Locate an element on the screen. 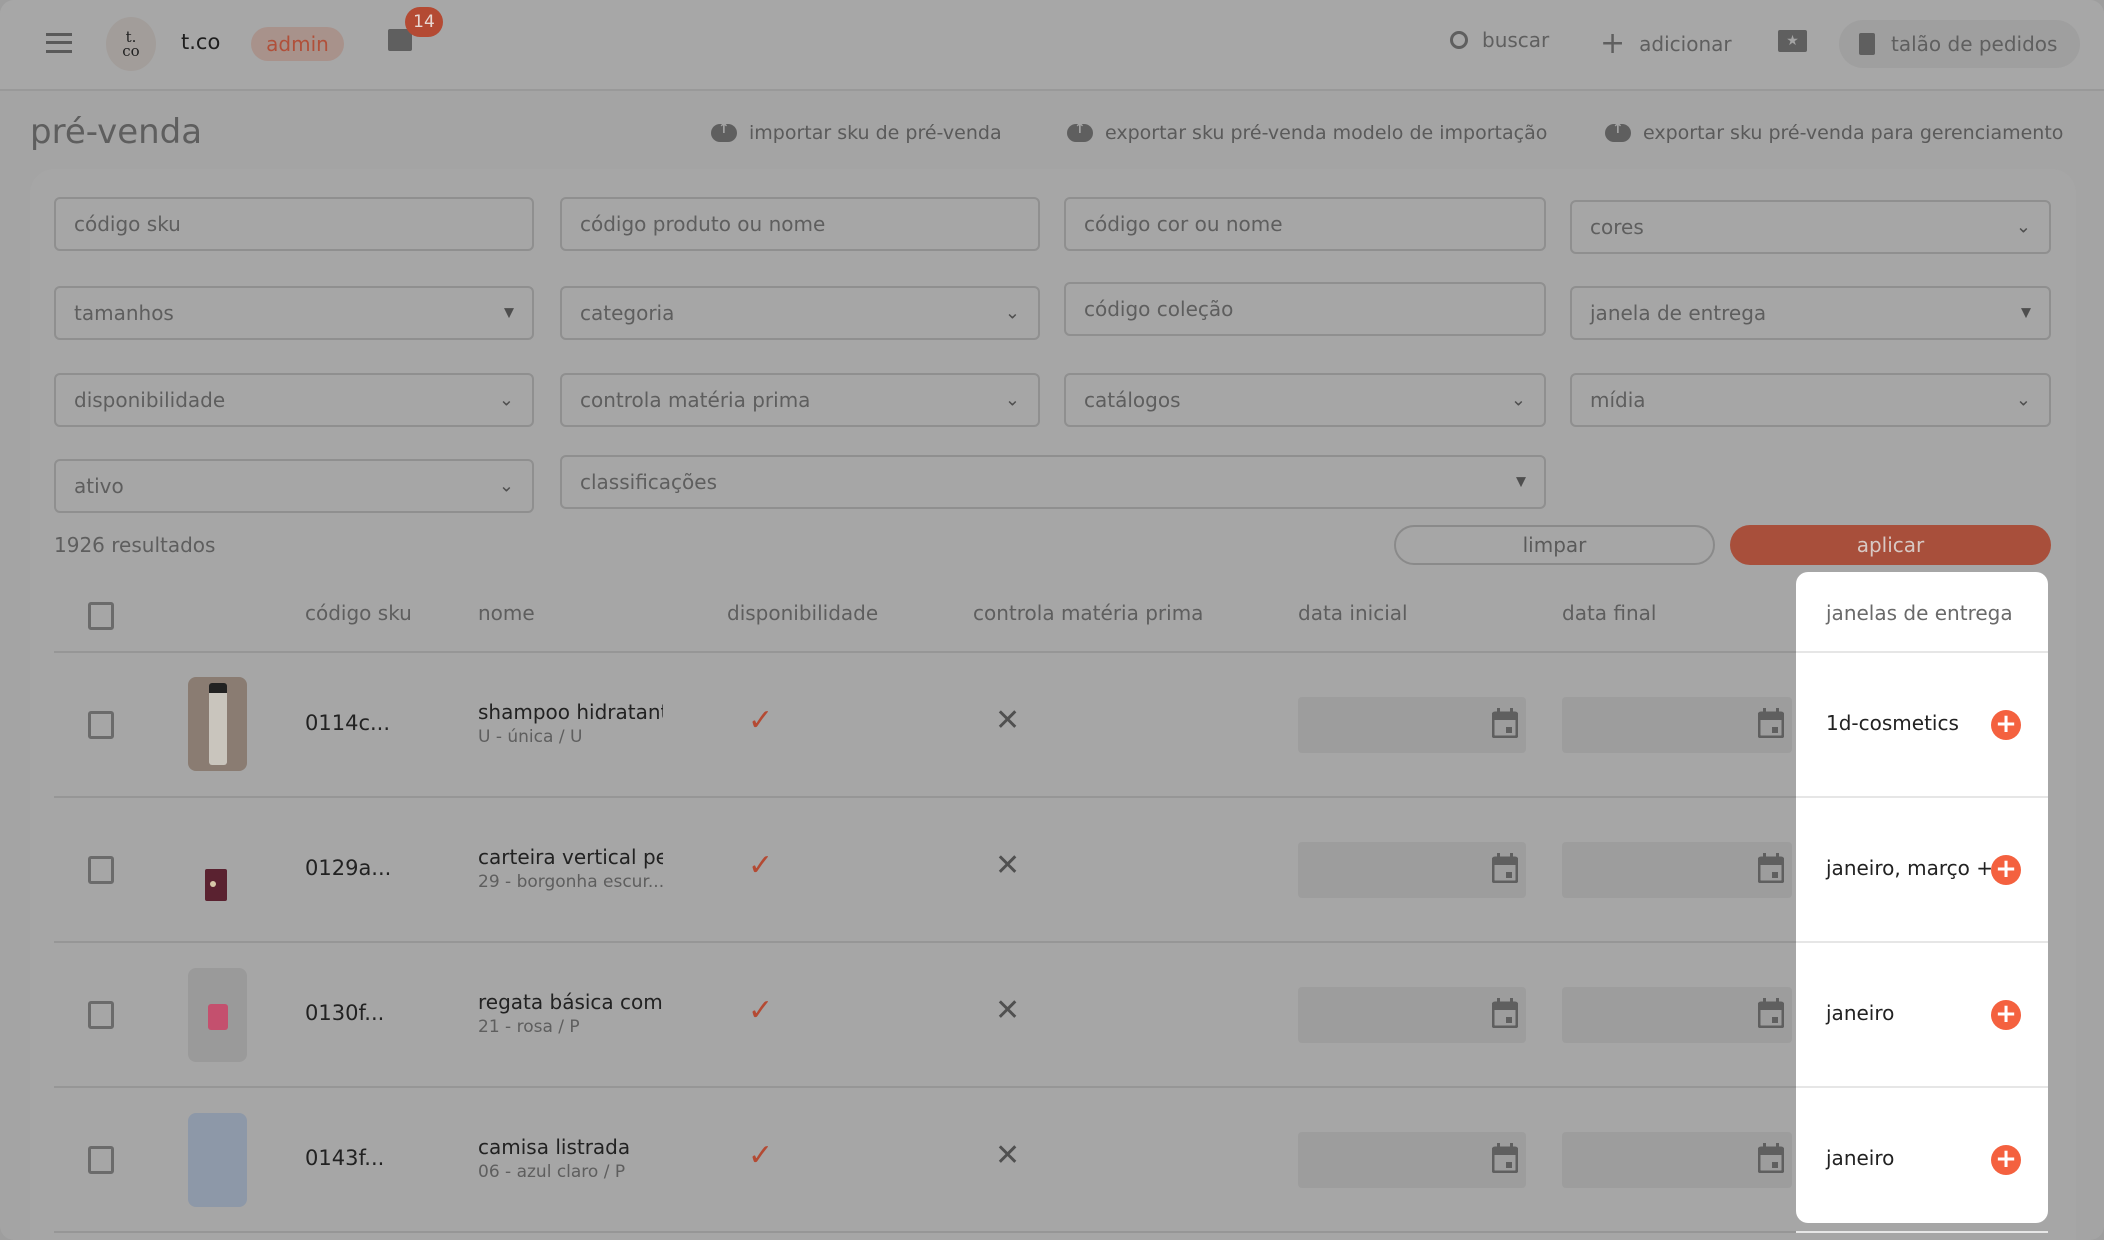  clear-button: limpar is located at coordinates (1554, 545).